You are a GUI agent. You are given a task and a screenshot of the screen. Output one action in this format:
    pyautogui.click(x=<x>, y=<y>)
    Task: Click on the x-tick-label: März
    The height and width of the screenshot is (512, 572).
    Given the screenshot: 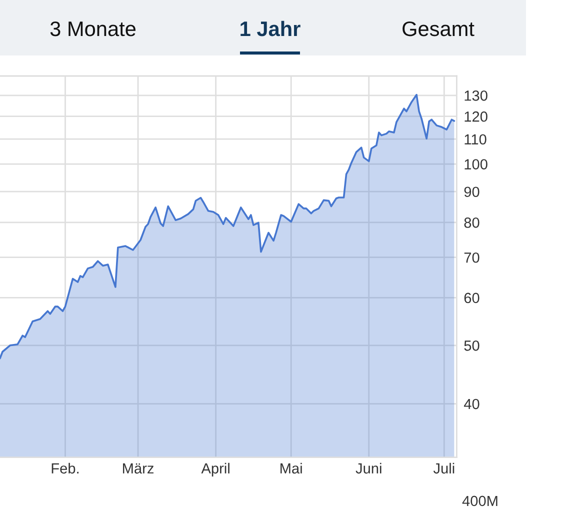 What is the action you would take?
    pyautogui.click(x=138, y=468)
    